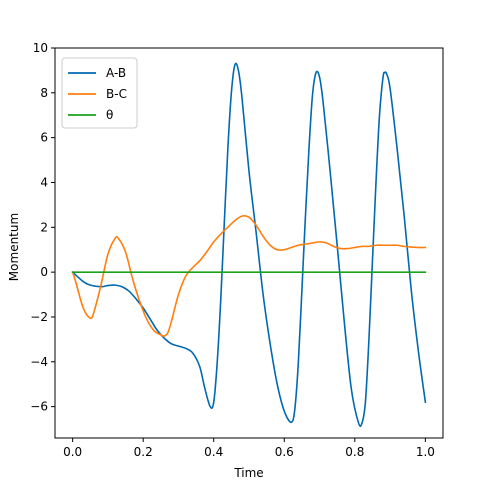 Image resolution: width=487 pixels, height=492 pixels. What do you see at coordinates (44, 138) in the screenshot?
I see `y-tick-label: 6` at bounding box center [44, 138].